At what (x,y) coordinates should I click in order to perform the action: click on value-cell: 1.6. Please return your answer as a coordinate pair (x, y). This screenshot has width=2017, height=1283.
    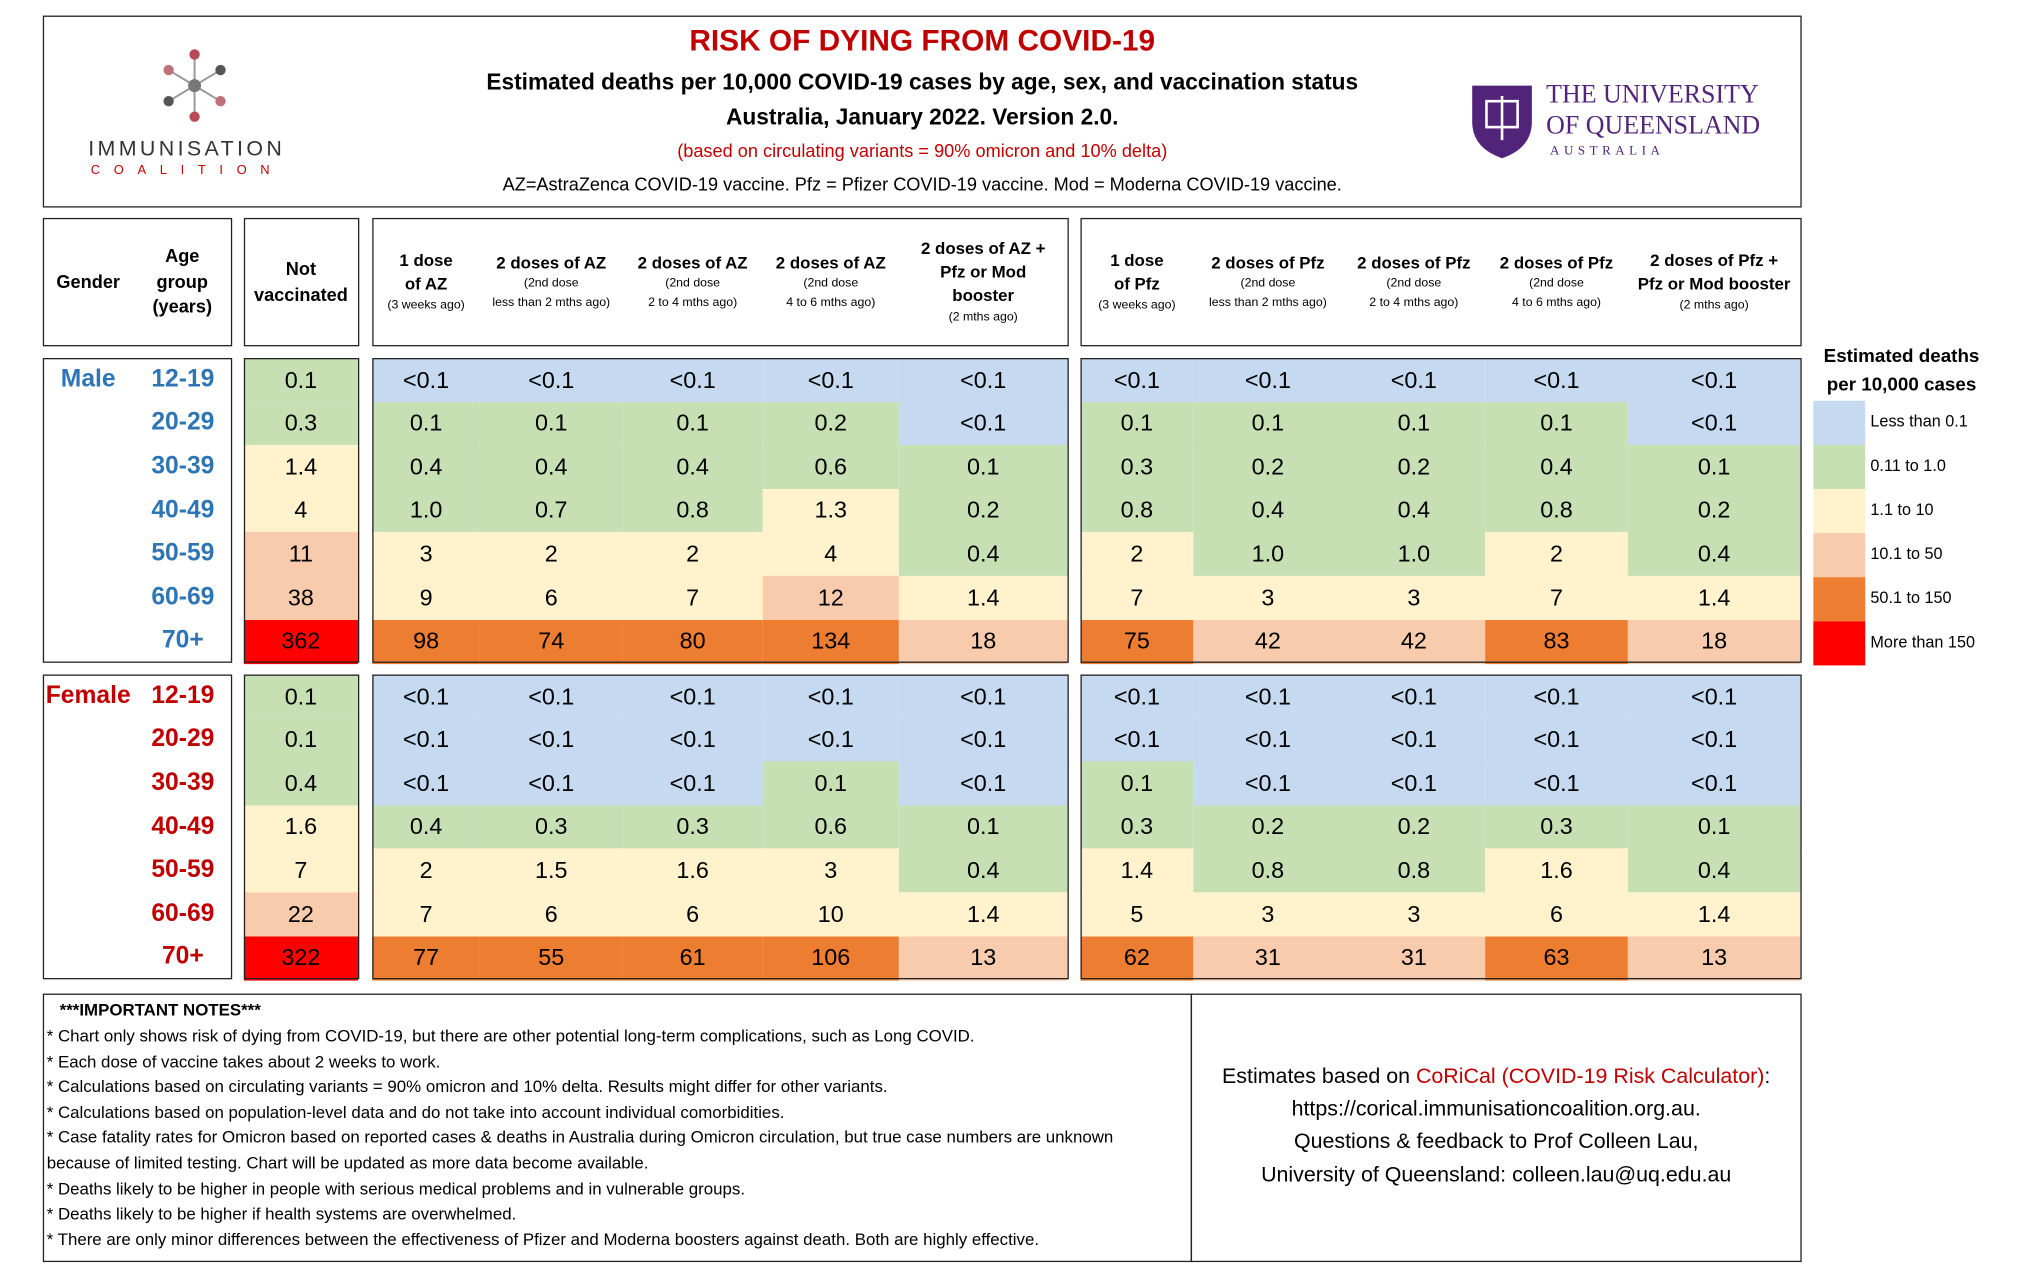
    Looking at the image, I should click on (692, 871).